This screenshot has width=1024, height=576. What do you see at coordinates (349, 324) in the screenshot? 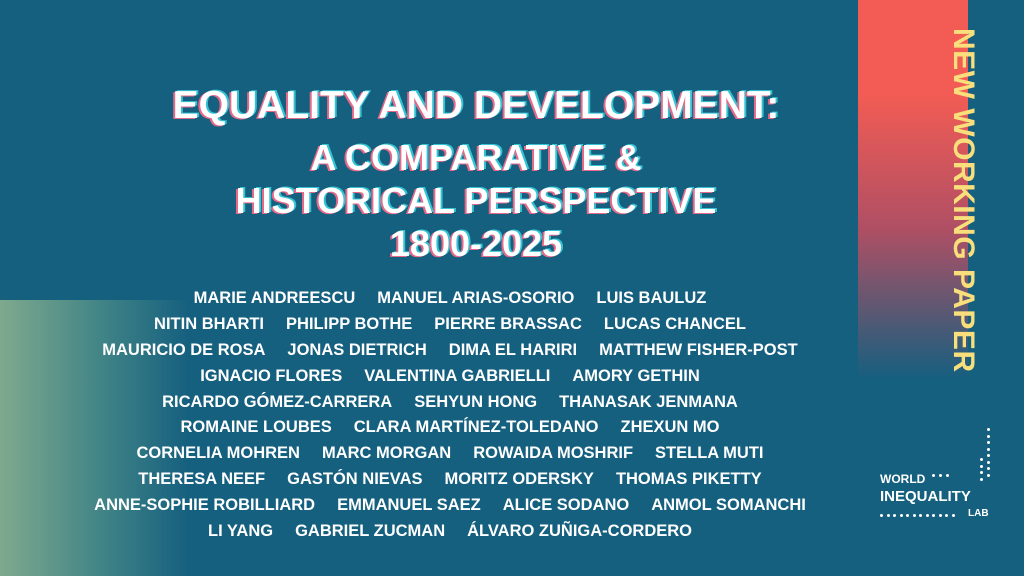
I see `author-name: PHILIPP BOTHE` at bounding box center [349, 324].